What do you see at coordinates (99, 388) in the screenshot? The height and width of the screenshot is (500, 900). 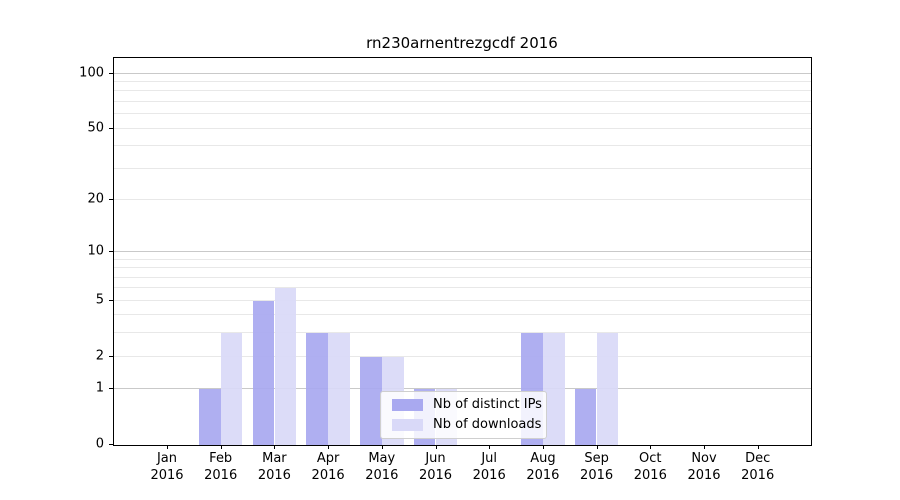 I see `y-tick-label: 1` at bounding box center [99, 388].